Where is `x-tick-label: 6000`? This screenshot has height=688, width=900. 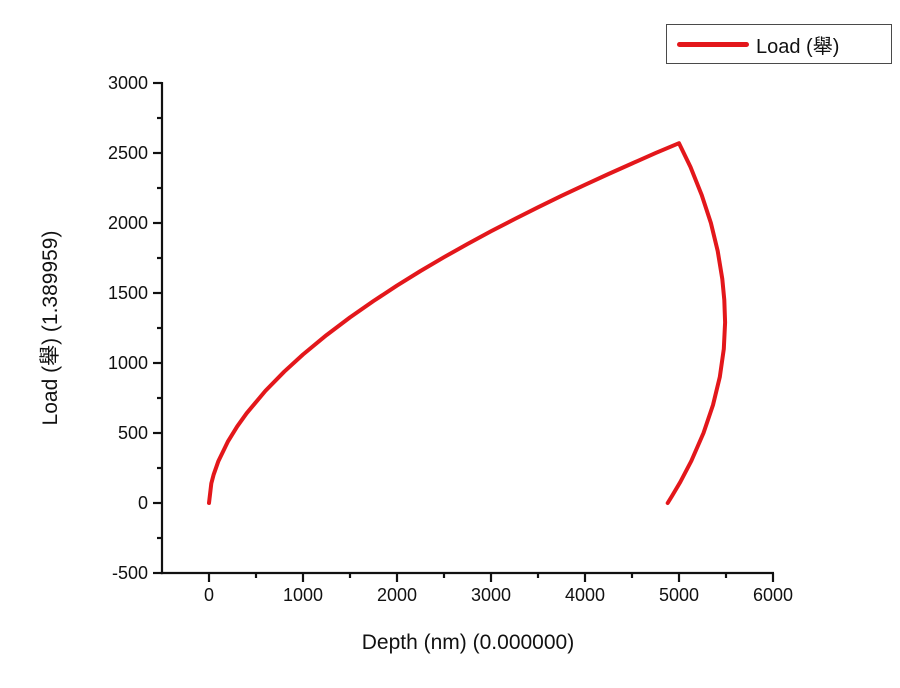 x-tick-label: 6000 is located at coordinates (773, 595).